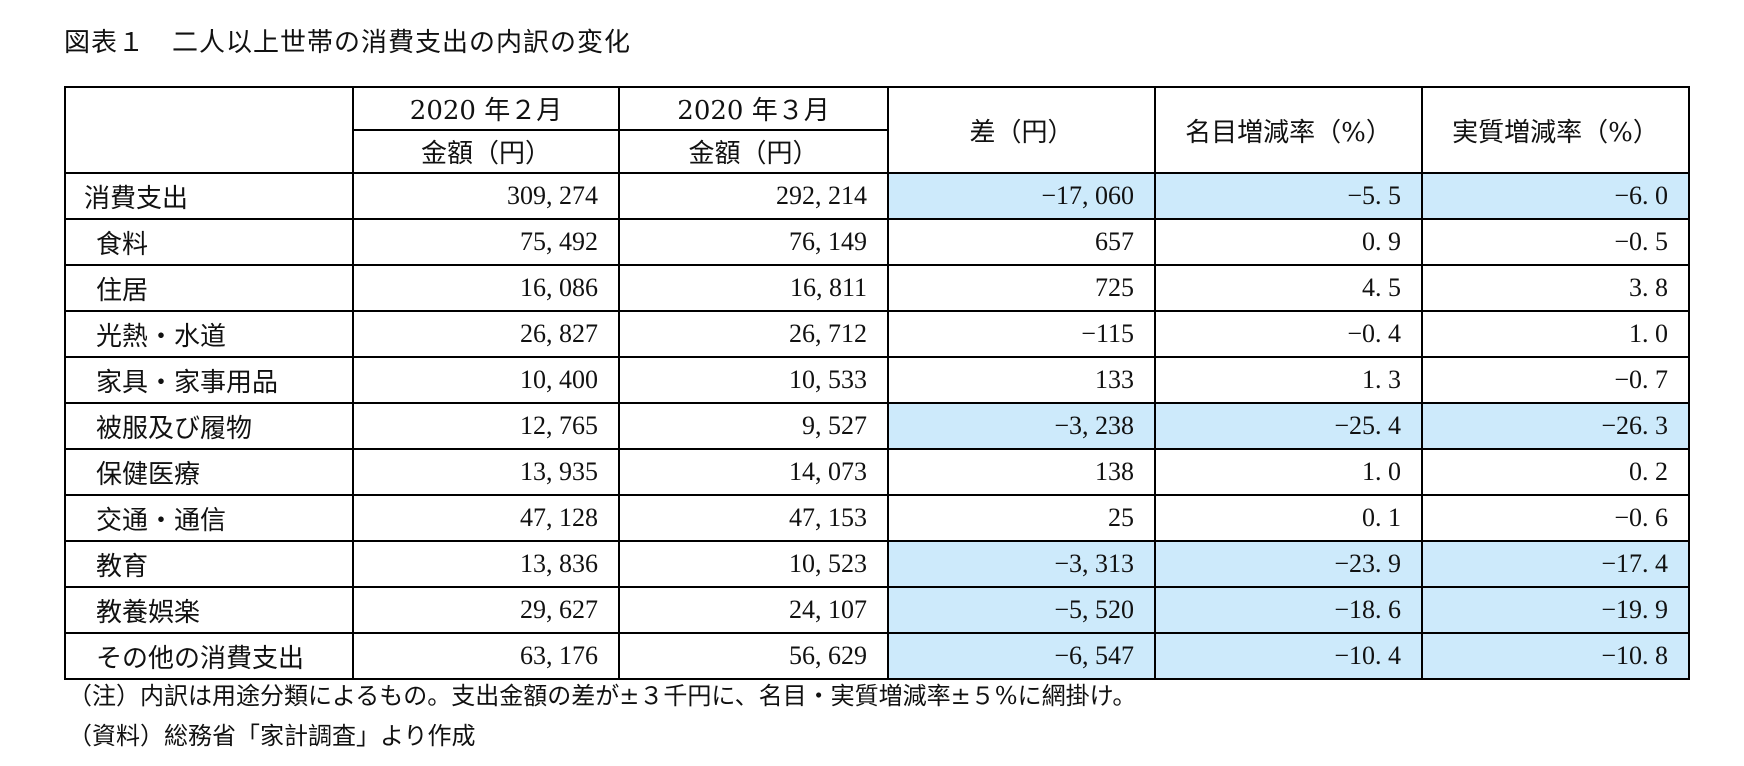 The height and width of the screenshot is (766, 1744). What do you see at coordinates (486, 334) in the screenshot?
I see `cell-feb-amount: 26, 827` at bounding box center [486, 334].